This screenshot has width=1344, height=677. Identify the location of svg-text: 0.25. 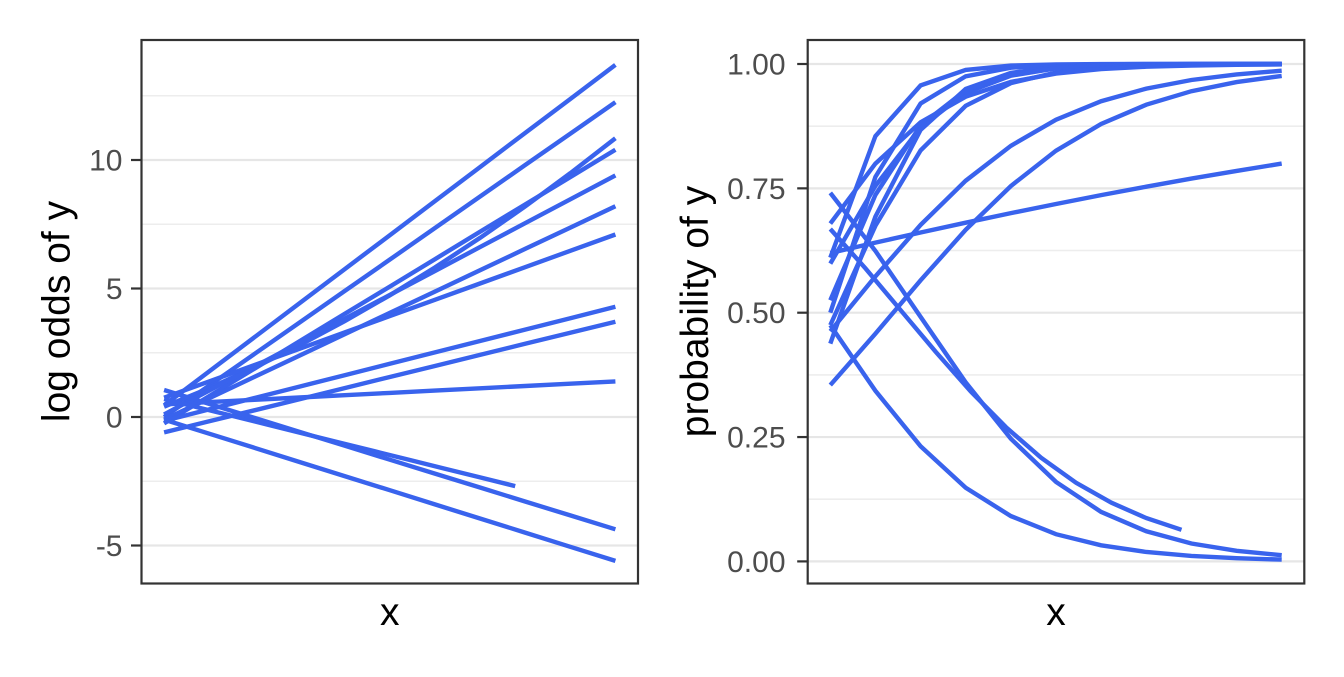
(756, 438).